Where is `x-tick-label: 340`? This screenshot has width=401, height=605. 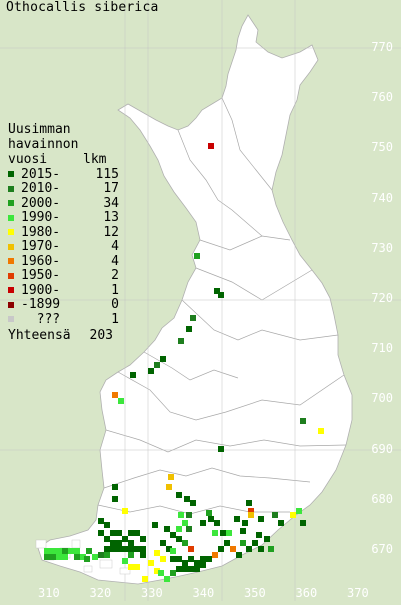 x-tick-label: 340 is located at coordinates (203, 593).